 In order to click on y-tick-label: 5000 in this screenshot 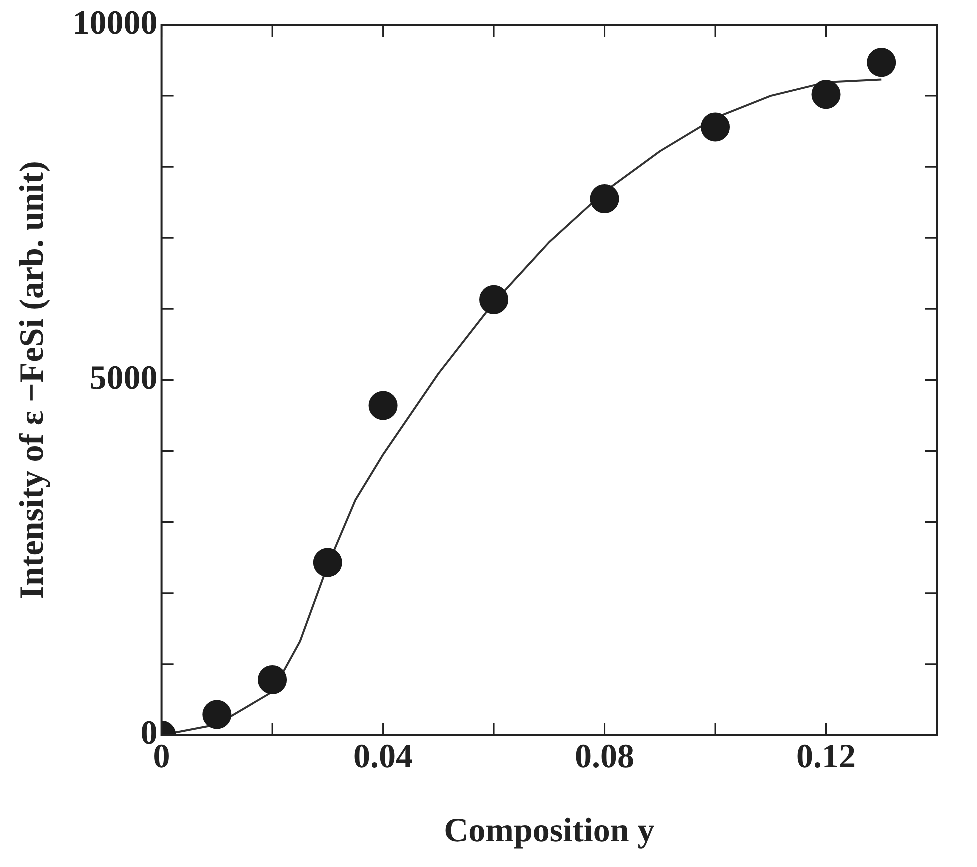, I will do `click(124, 378)`.